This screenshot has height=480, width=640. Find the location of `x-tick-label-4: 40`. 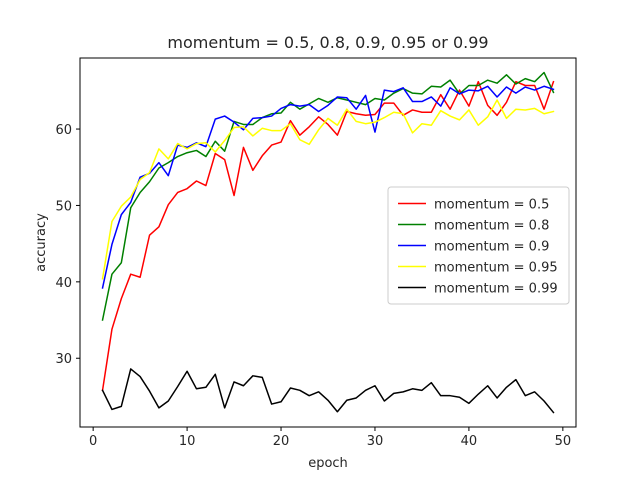

x-tick-label-4: 40 is located at coordinates (469, 441).